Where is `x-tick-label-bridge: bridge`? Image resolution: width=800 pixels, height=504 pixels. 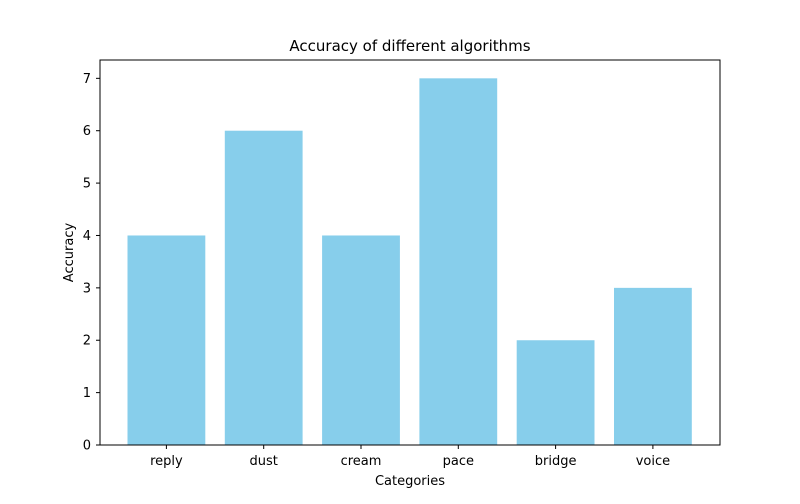
x-tick-label-bridge: bridge is located at coordinates (556, 461).